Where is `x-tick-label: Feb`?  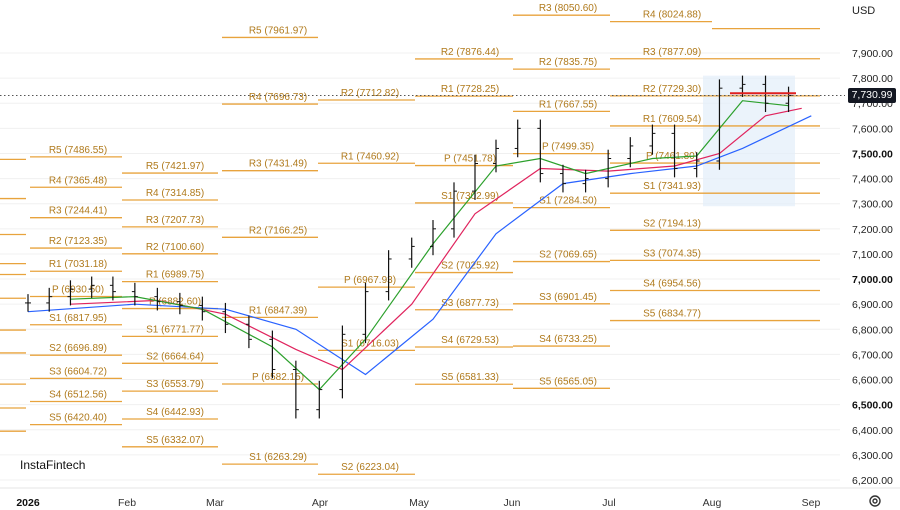
x-tick-label: Feb is located at coordinates (127, 503).